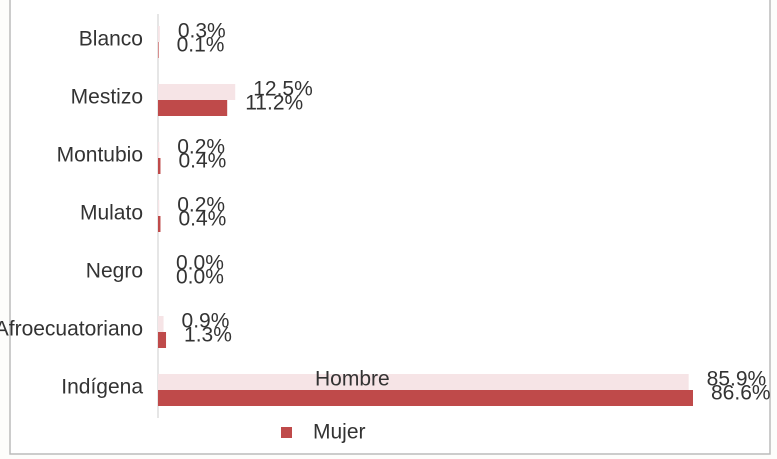 Image resolution: width=777 pixels, height=459 pixels. Describe the element at coordinates (111, 39) in the screenshot. I see `category-label: Blanco` at that location.